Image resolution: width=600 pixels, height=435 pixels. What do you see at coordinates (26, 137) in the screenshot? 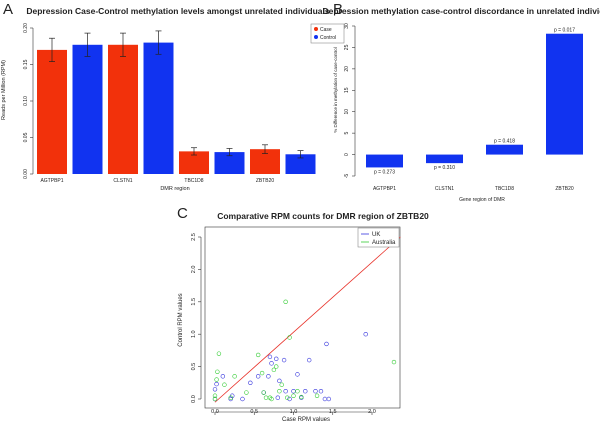
I see `panel-a-y-tick-label: 0.05` at bounding box center [26, 137].